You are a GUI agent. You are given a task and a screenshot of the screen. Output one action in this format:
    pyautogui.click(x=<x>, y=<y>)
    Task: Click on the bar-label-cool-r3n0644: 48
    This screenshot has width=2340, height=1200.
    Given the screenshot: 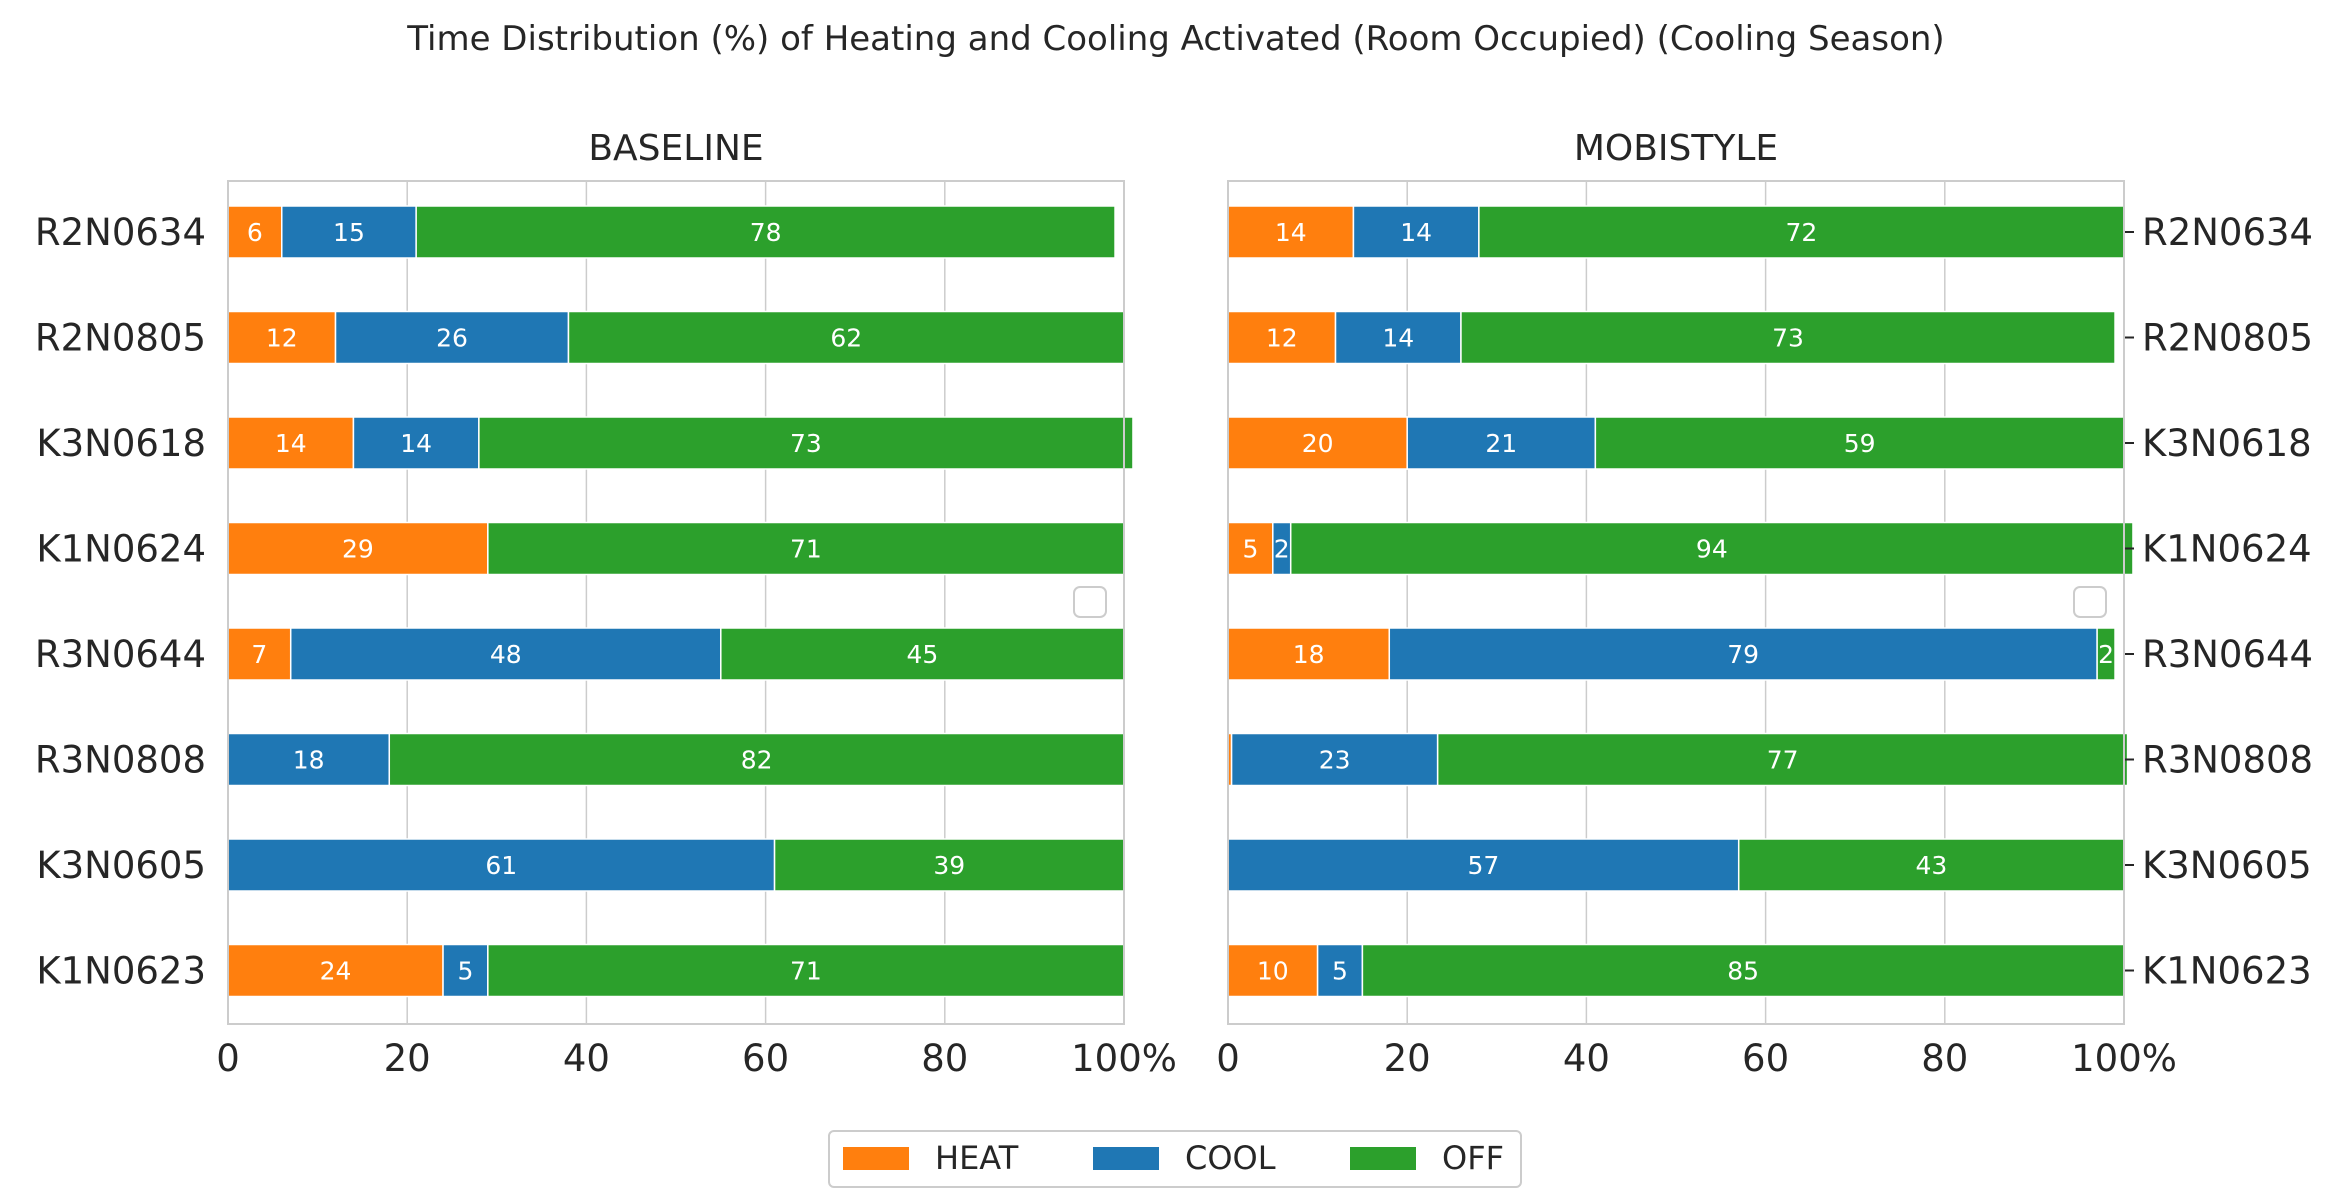 What is the action you would take?
    pyautogui.click(x=506, y=654)
    